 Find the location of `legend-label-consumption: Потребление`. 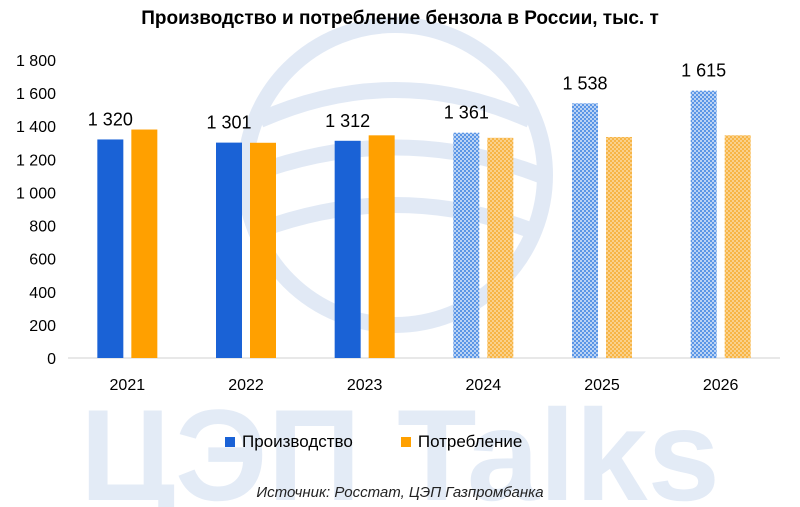

legend-label-consumption: Потребление is located at coordinates (470, 441).